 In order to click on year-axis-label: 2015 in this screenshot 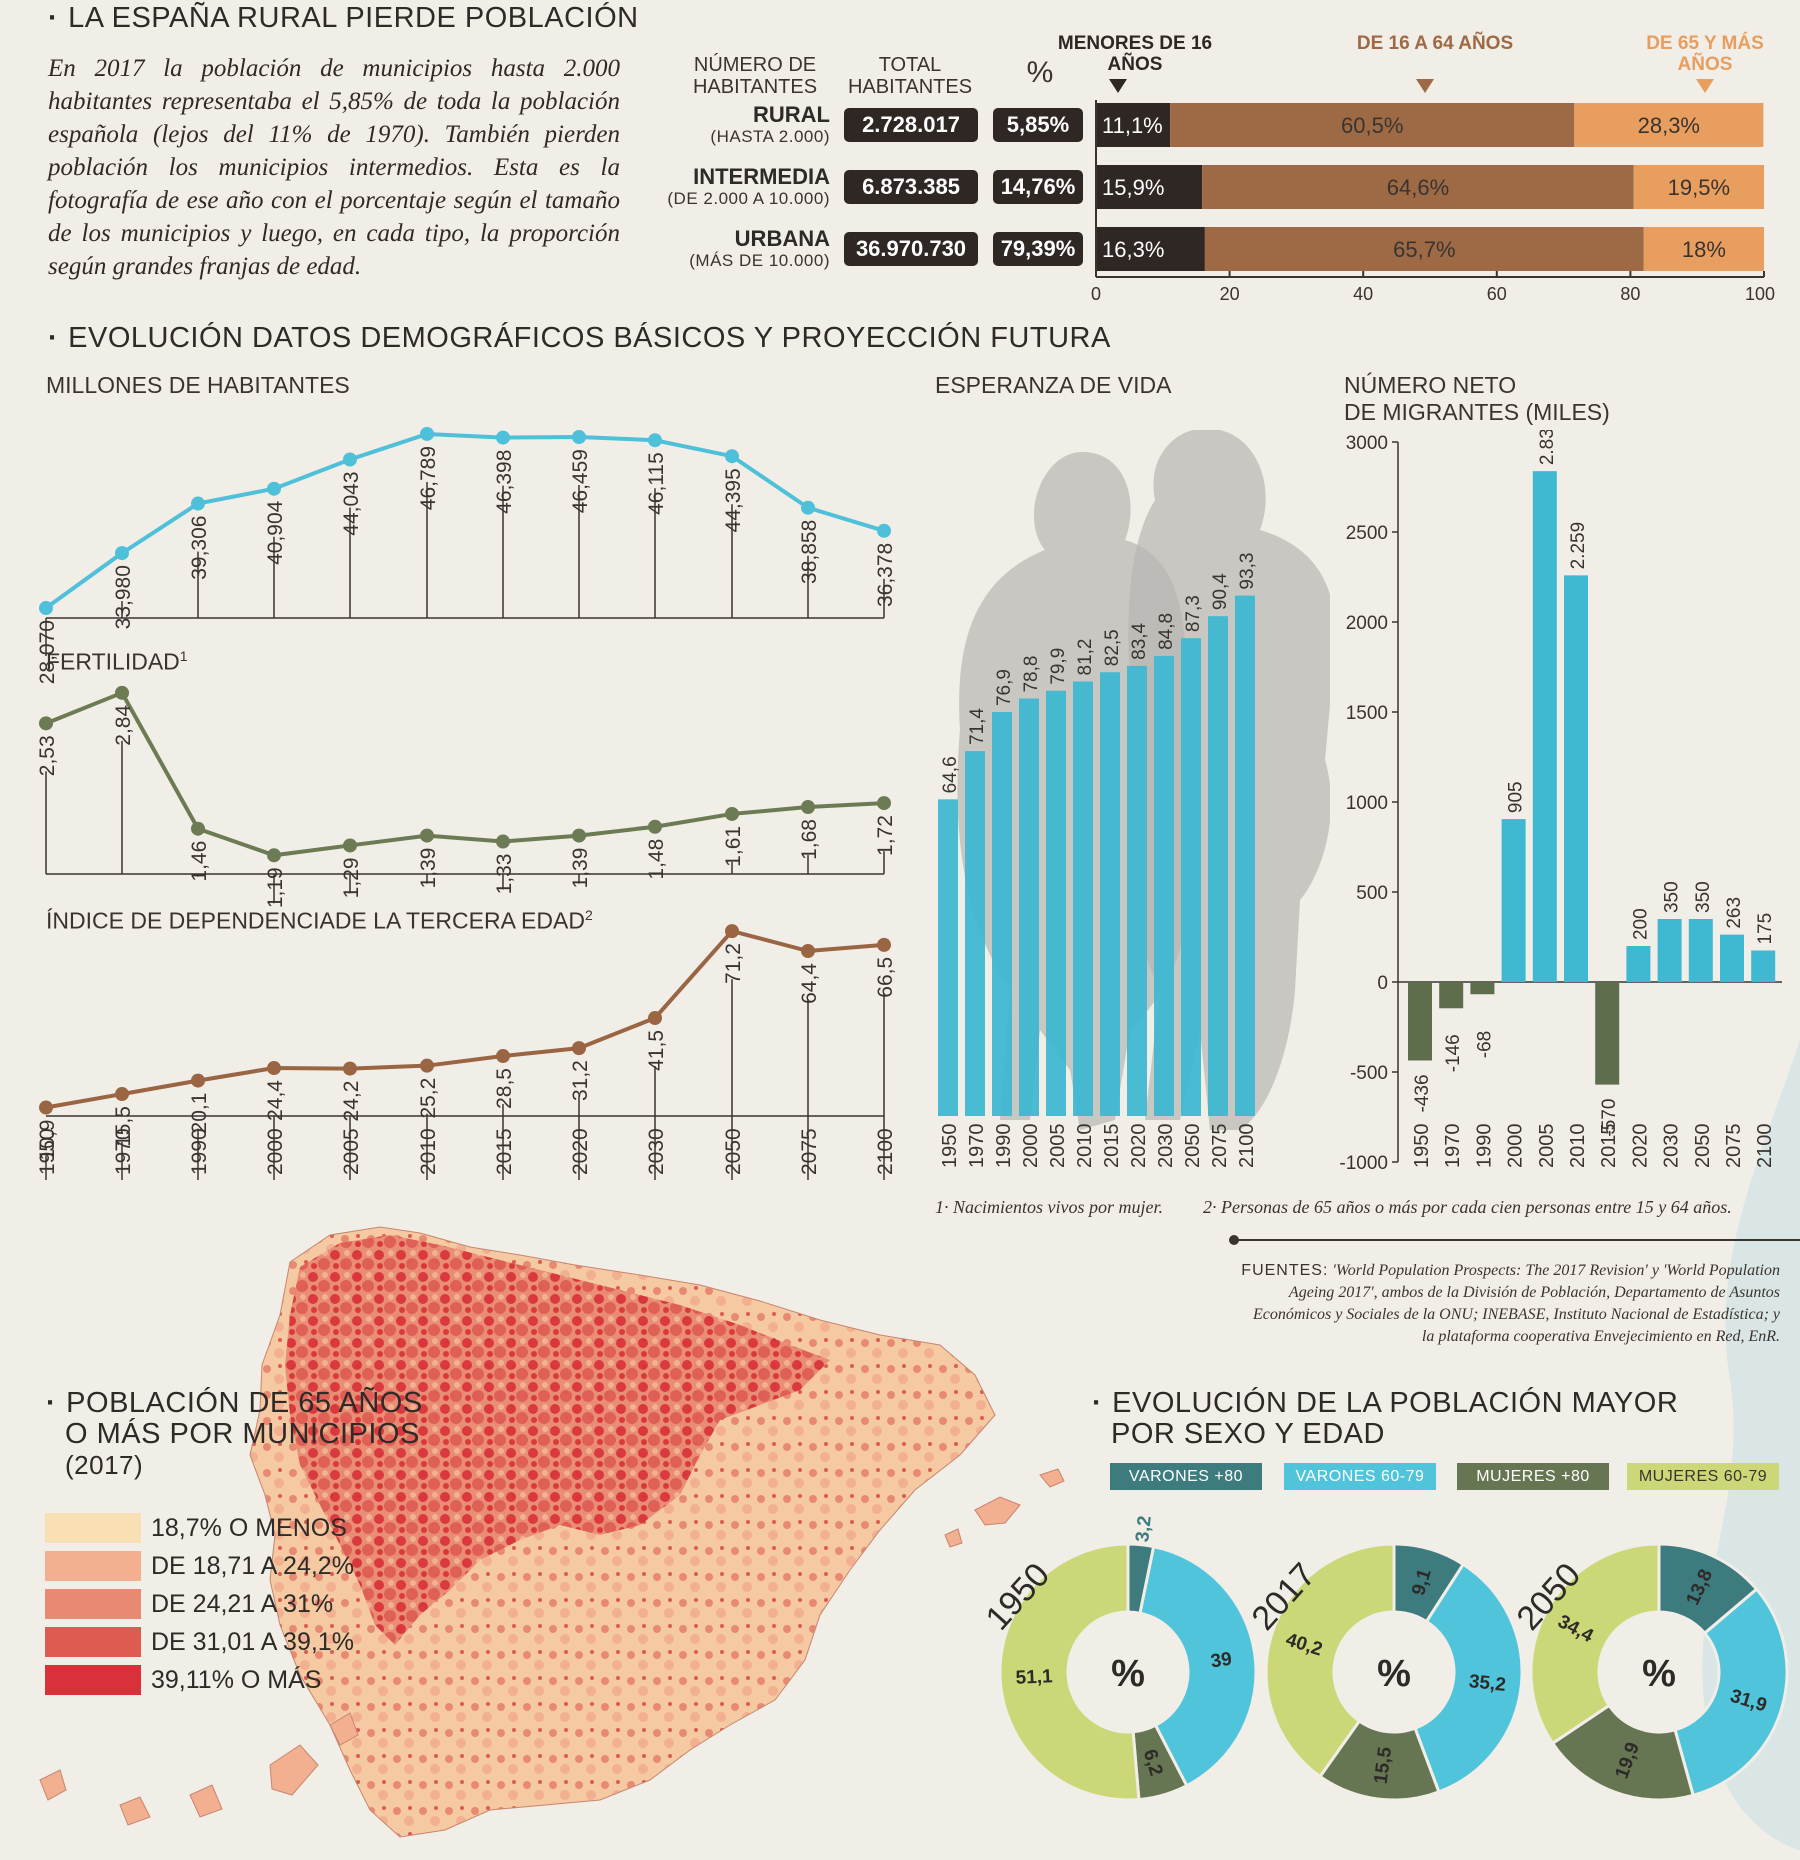, I will do `click(504, 1151)`.